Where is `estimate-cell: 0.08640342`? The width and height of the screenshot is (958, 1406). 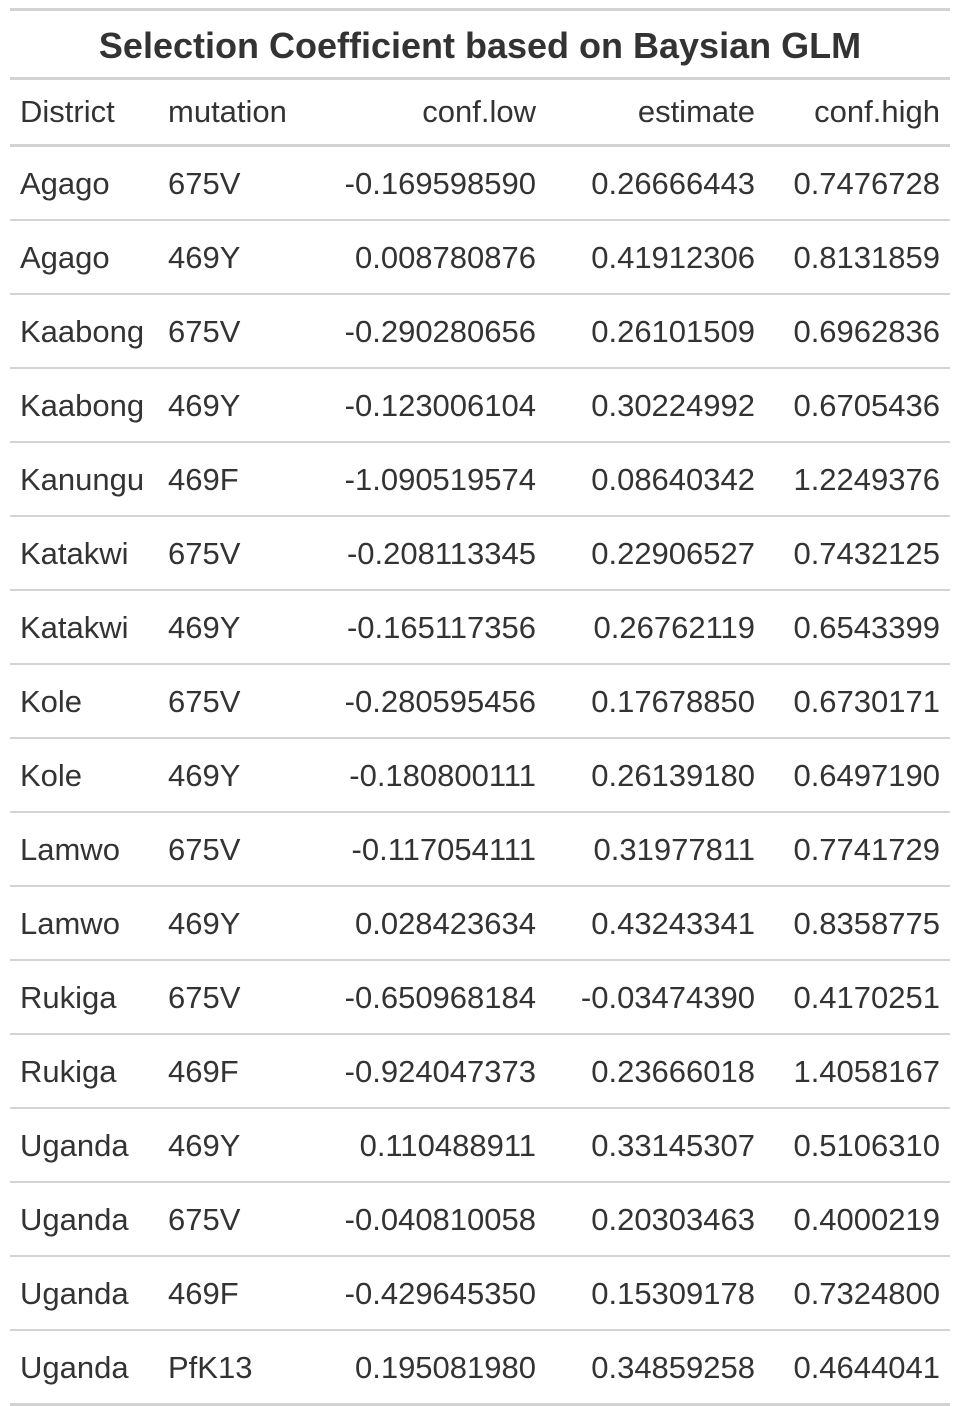 estimate-cell: 0.08640342 is located at coordinates (655, 479).